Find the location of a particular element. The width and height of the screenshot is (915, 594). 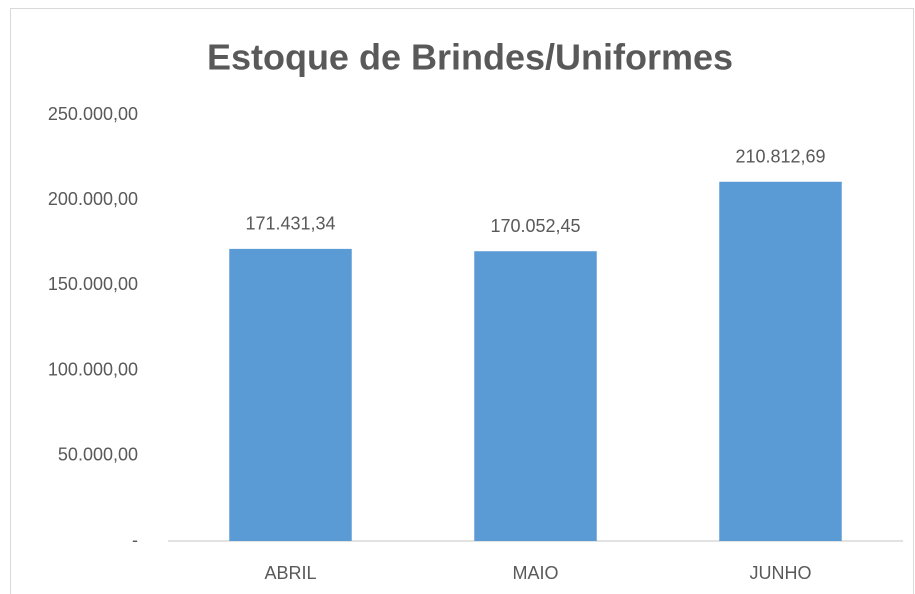

x-tick-label: JUNHO is located at coordinates (781, 573).